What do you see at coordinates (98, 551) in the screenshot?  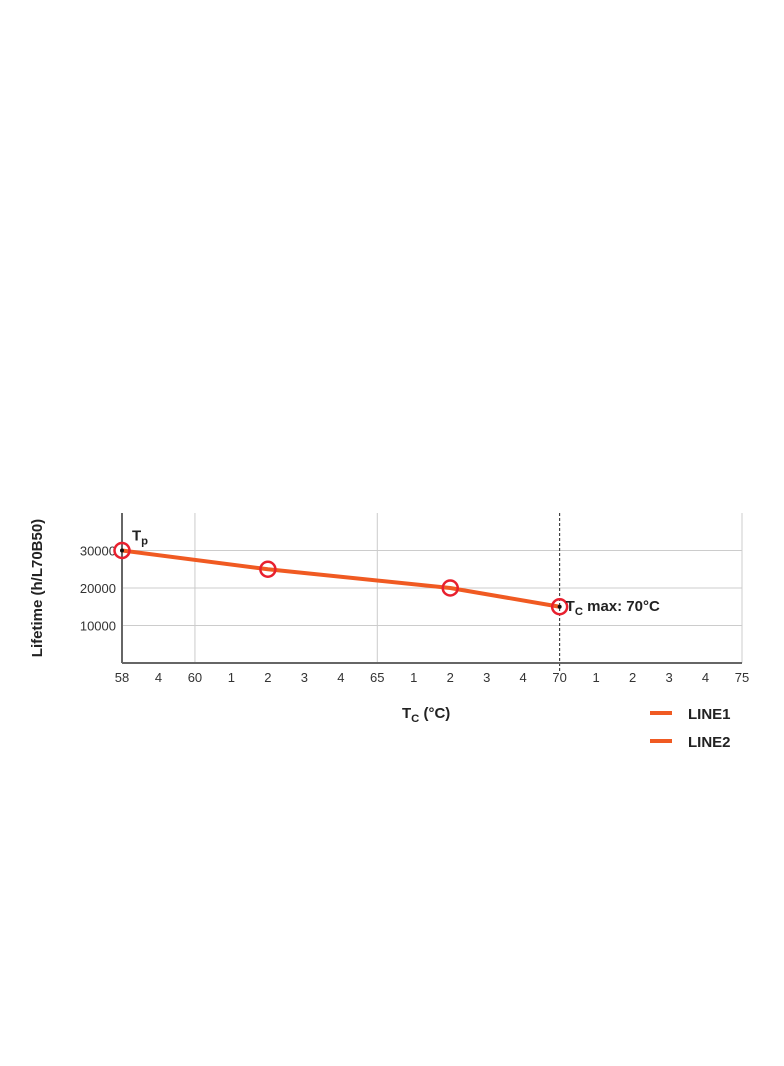 I see `y-tick-label: 30000` at bounding box center [98, 551].